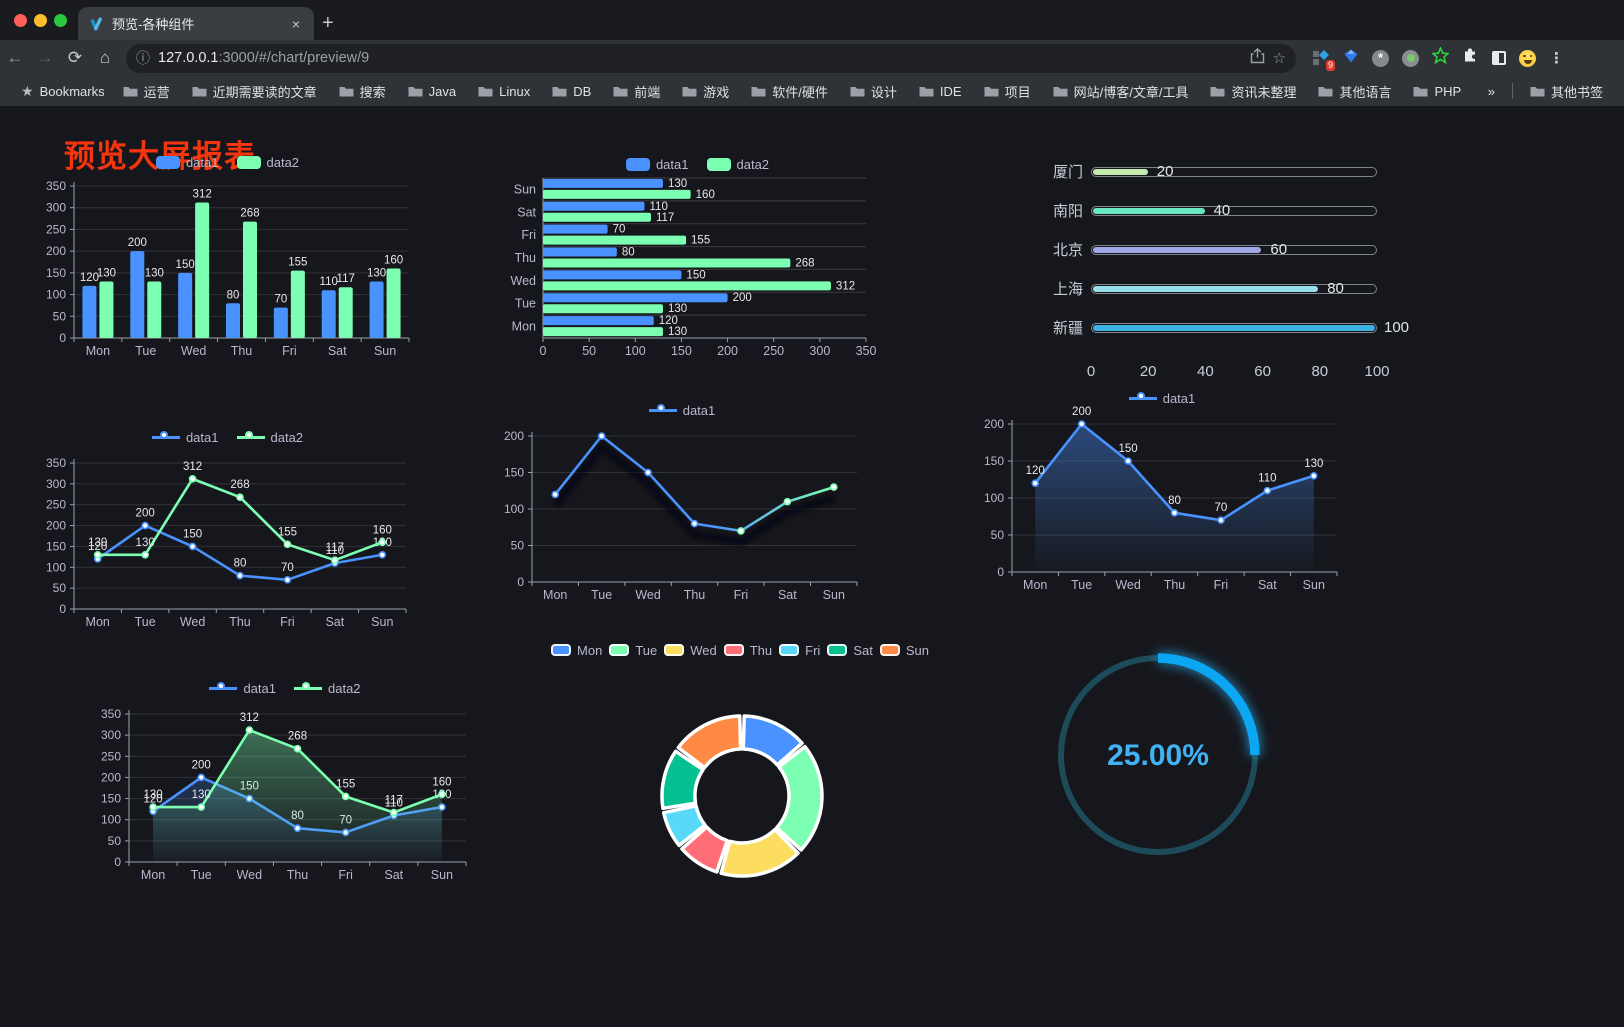  What do you see at coordinates (904, 650) in the screenshot?
I see `legend-item: Sun` at bounding box center [904, 650].